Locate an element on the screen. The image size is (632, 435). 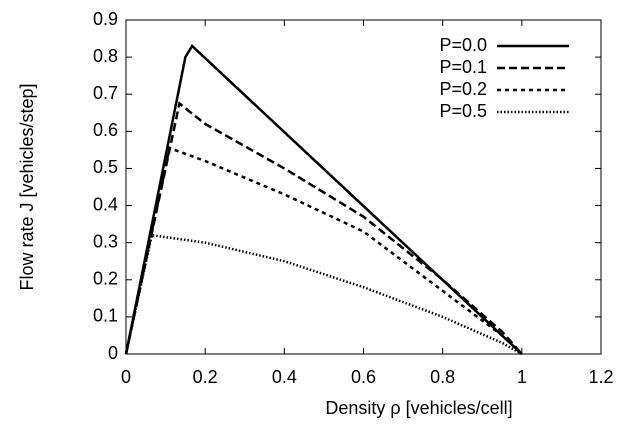
x-tick-label: 0.6 is located at coordinates (363, 377).